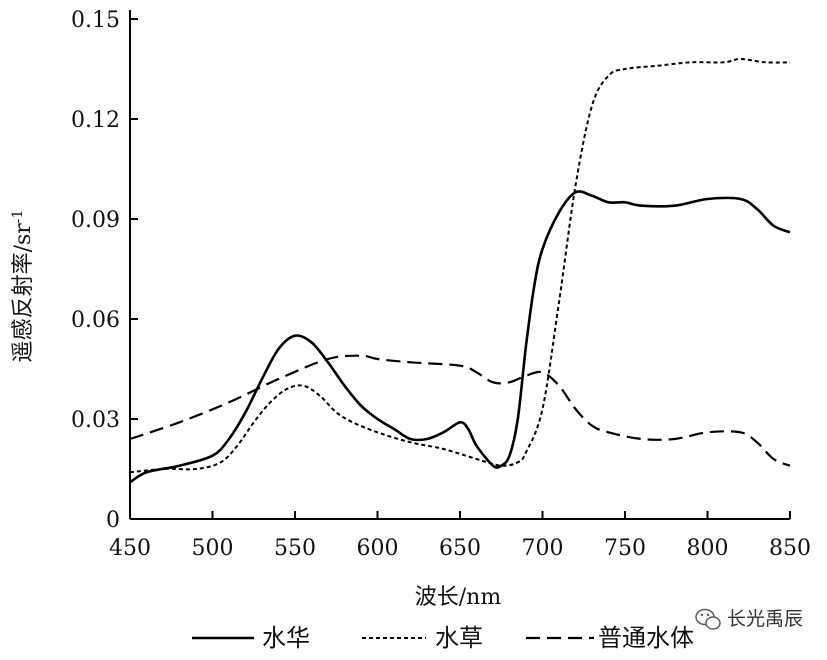 This screenshot has height=660, width=827. What do you see at coordinates (95, 120) in the screenshot?
I see `y-tick-label: 0.12` at bounding box center [95, 120].